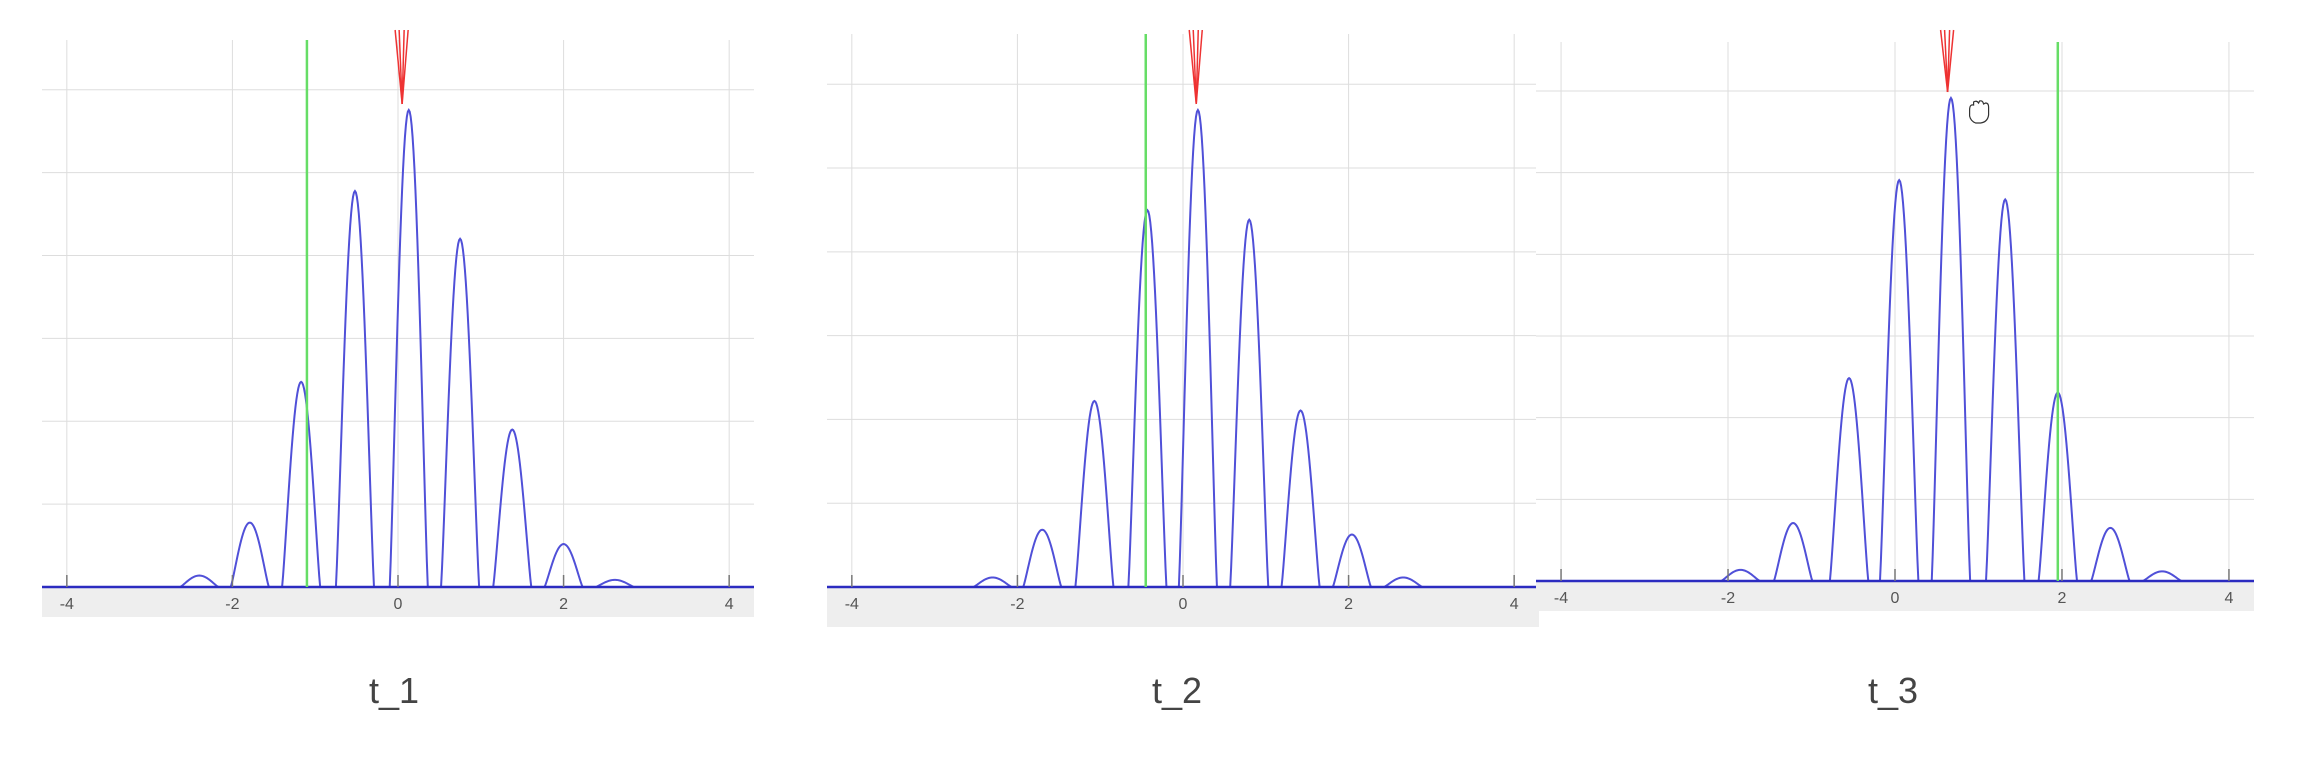 This screenshot has width=2298, height=764. Describe the element at coordinates (1893, 690) in the screenshot. I see `chart-caption-t3: t_3` at that location.